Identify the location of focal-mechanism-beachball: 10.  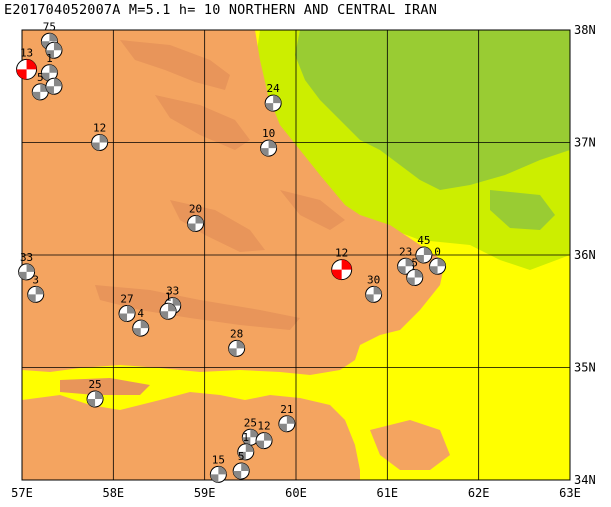
(269, 142).